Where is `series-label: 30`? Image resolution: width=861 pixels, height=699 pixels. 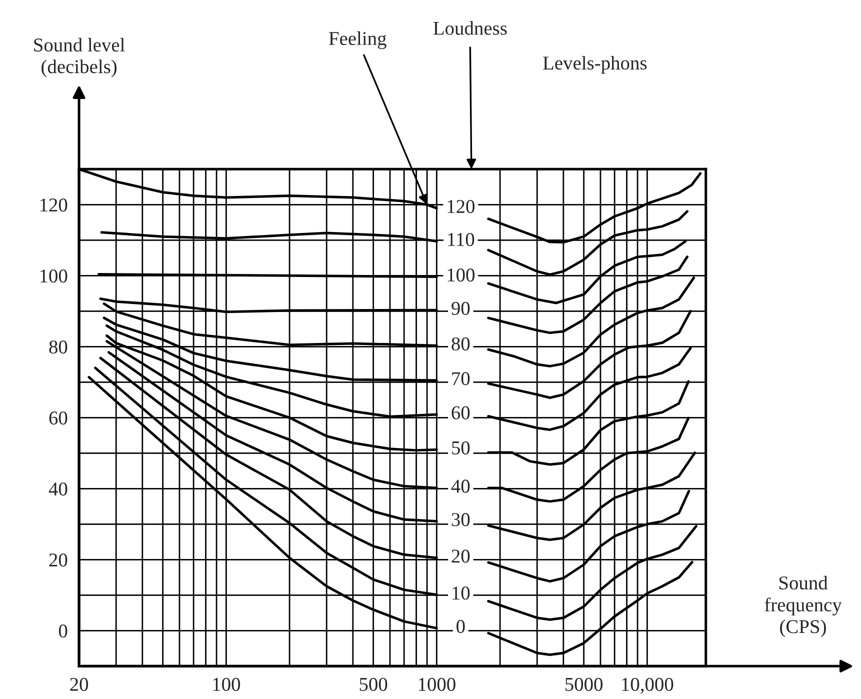
series-label: 30 is located at coordinates (461, 519).